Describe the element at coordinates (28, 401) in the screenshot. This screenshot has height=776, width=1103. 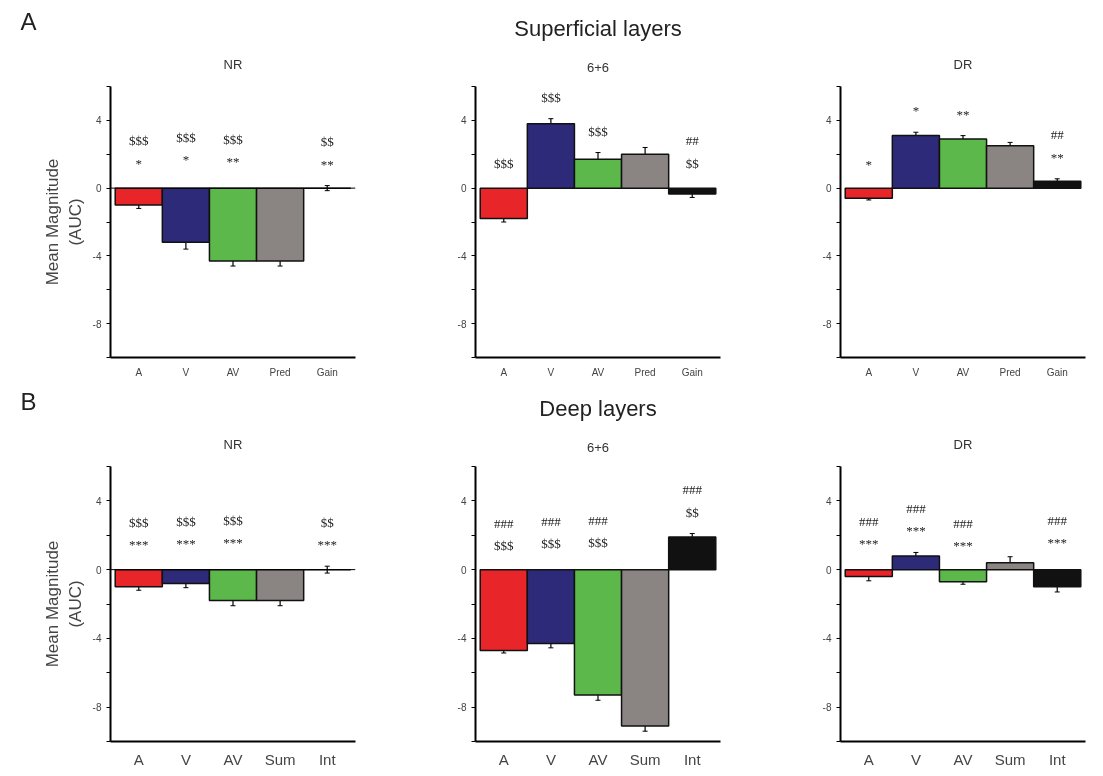
I see `text: B` at that location.